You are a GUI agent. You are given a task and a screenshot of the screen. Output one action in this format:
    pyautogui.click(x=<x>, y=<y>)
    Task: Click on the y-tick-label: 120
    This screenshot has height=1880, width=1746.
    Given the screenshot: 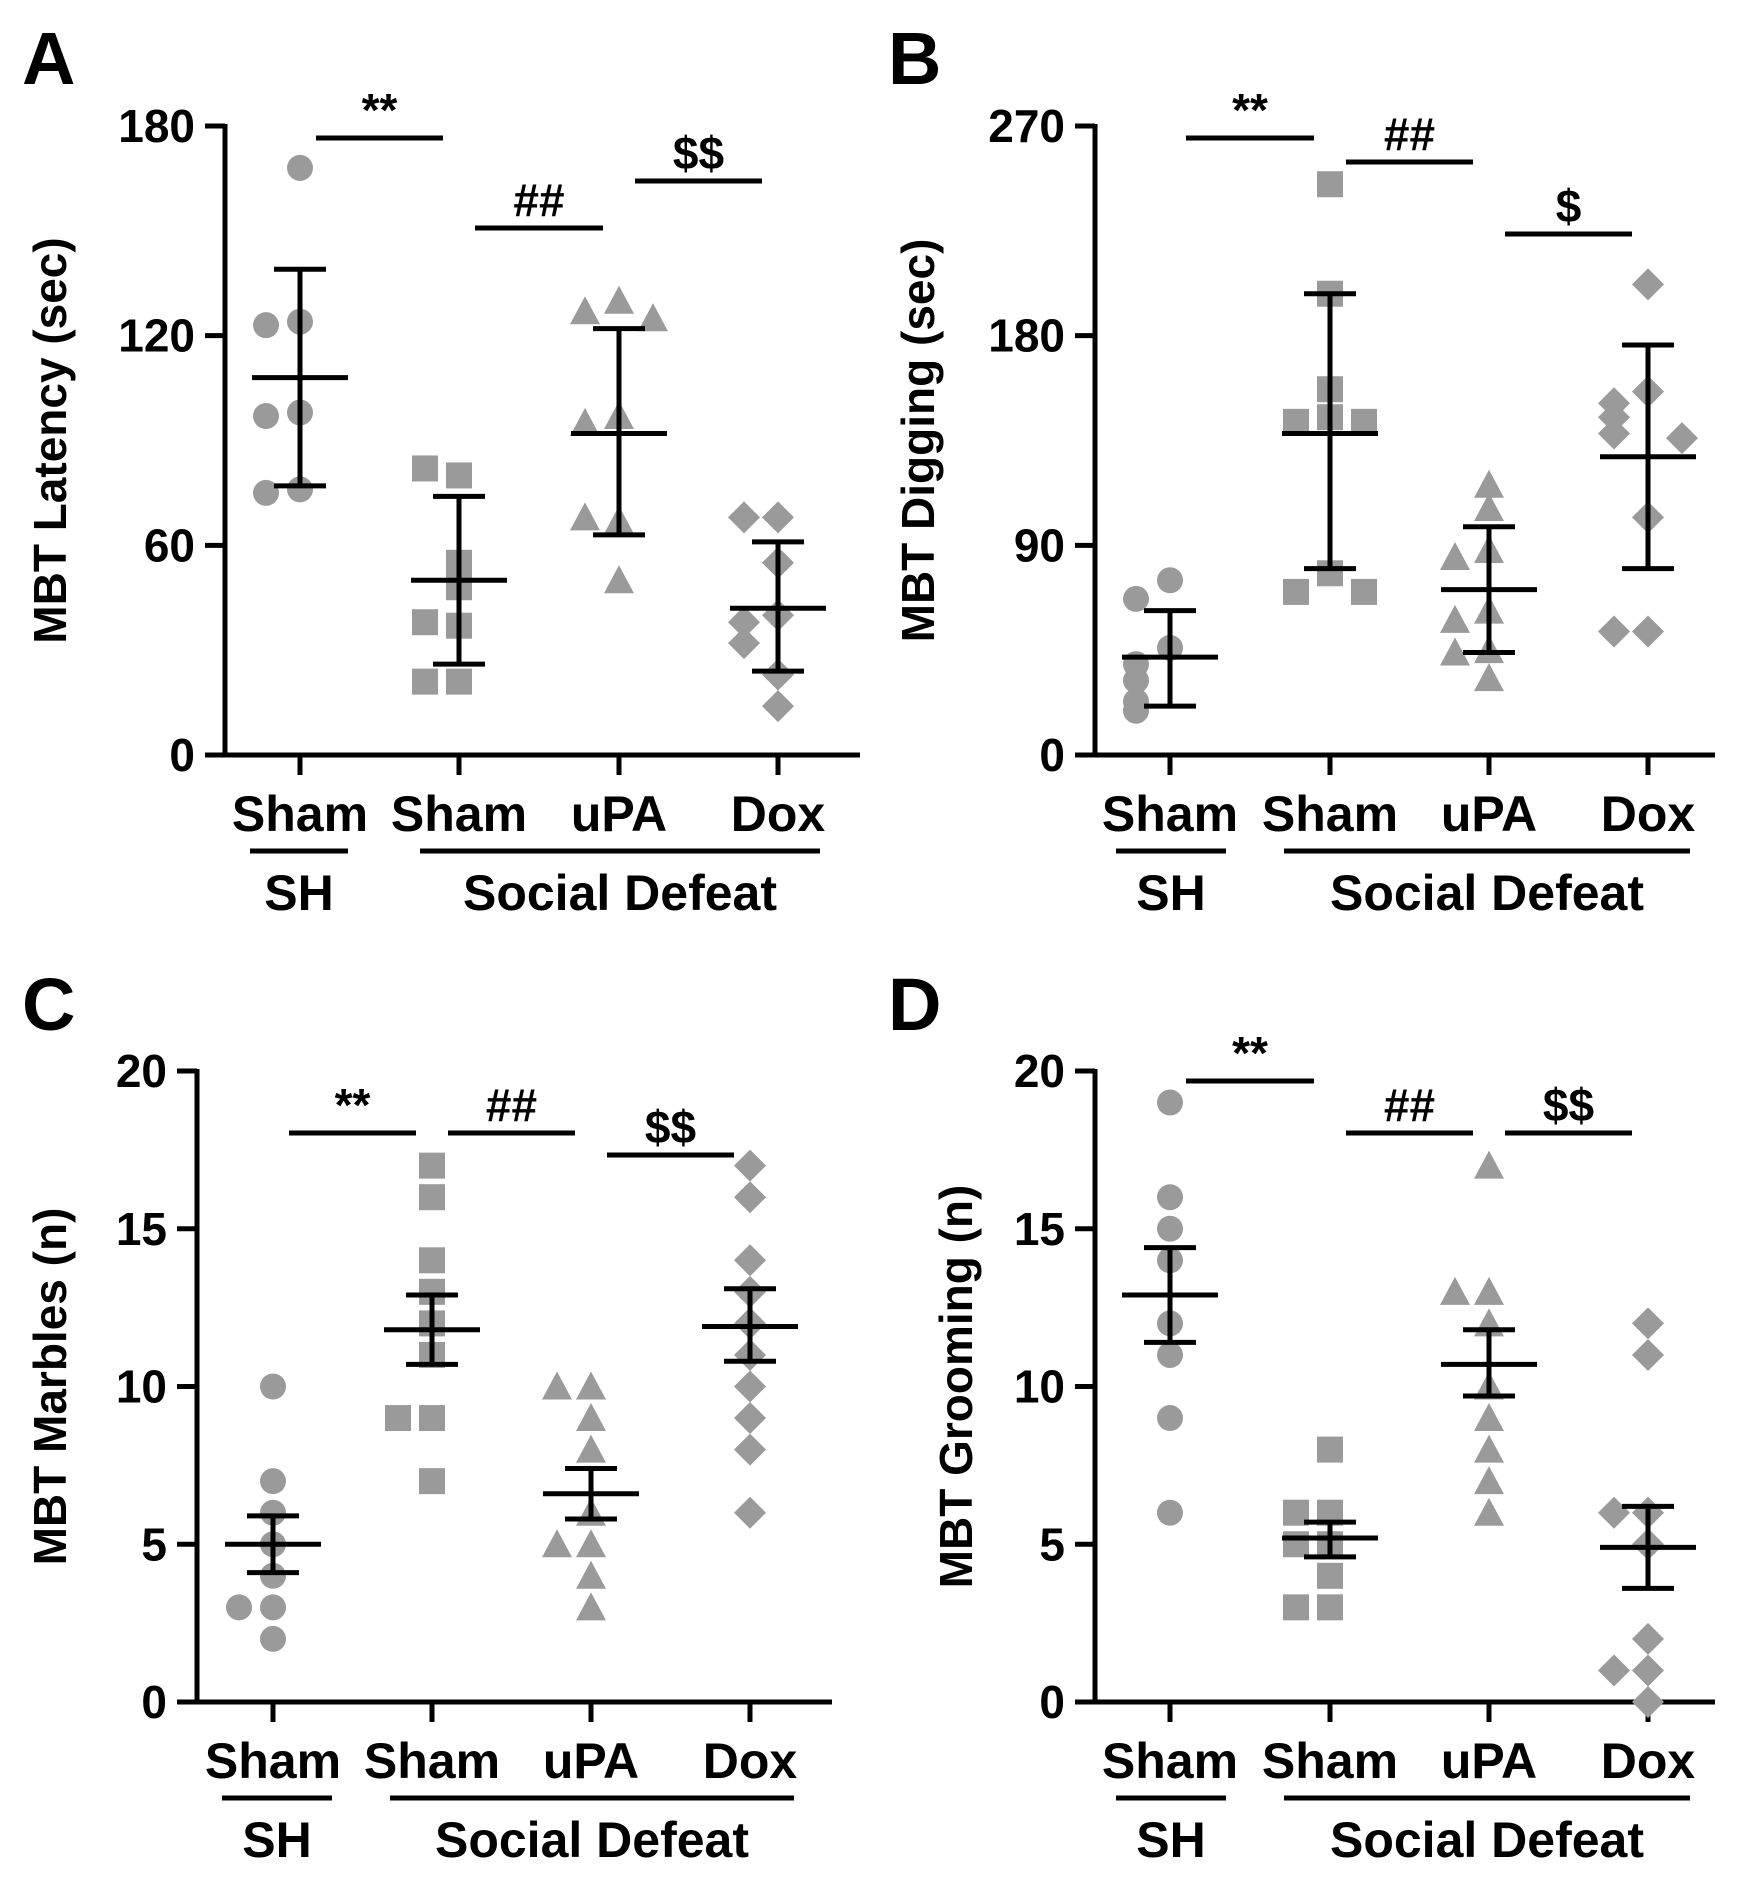 What is the action you would take?
    pyautogui.click(x=156, y=336)
    